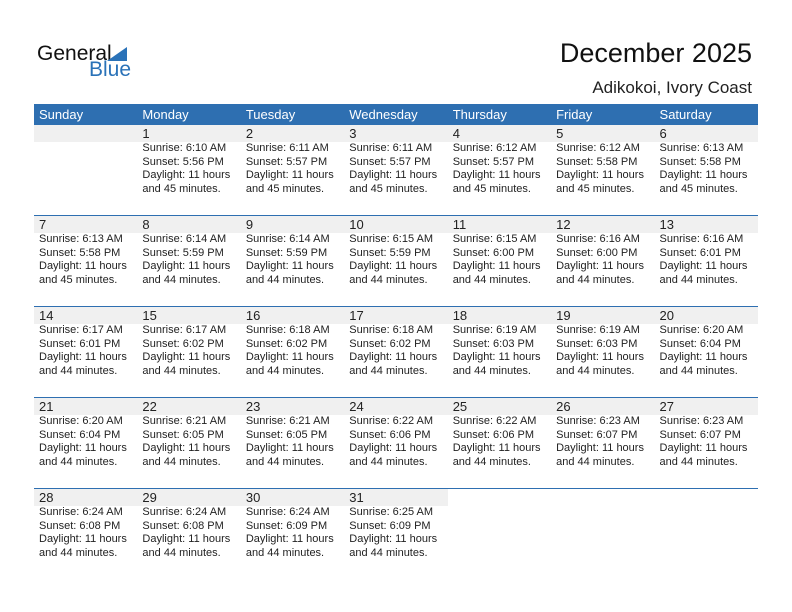 The image size is (792, 612). Describe the element at coordinates (655, 53) in the screenshot. I see `page-title: December 2025` at that location.